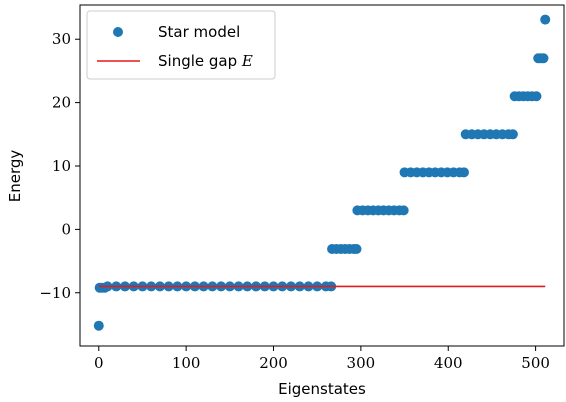 This screenshot has height=402, width=566. What do you see at coordinates (247, 61) in the screenshot?
I see `legend-gap-label-symbol: E` at bounding box center [247, 61].